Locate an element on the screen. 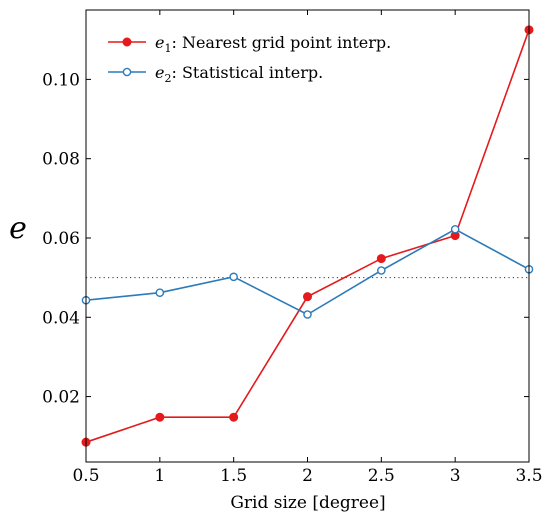 The height and width of the screenshot is (519, 550). x-tick-label: 1 is located at coordinates (159, 476).